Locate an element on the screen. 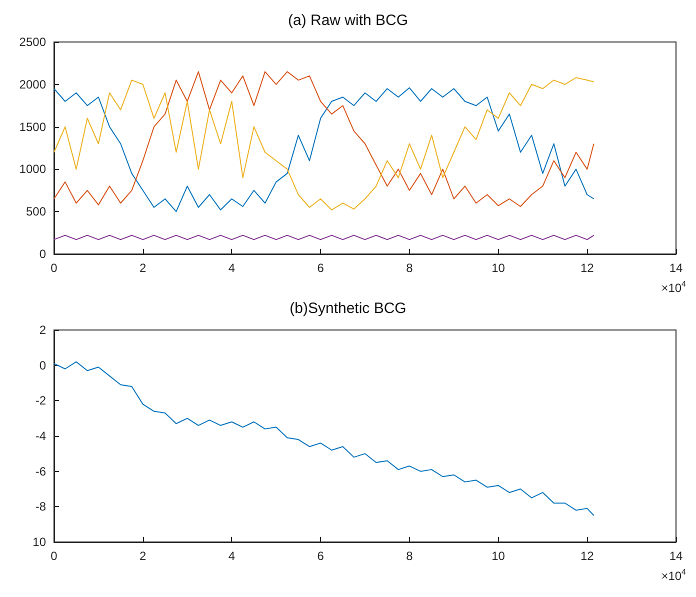 This screenshot has height=597, width=696. y-tick-label: -4 is located at coordinates (40, 436).